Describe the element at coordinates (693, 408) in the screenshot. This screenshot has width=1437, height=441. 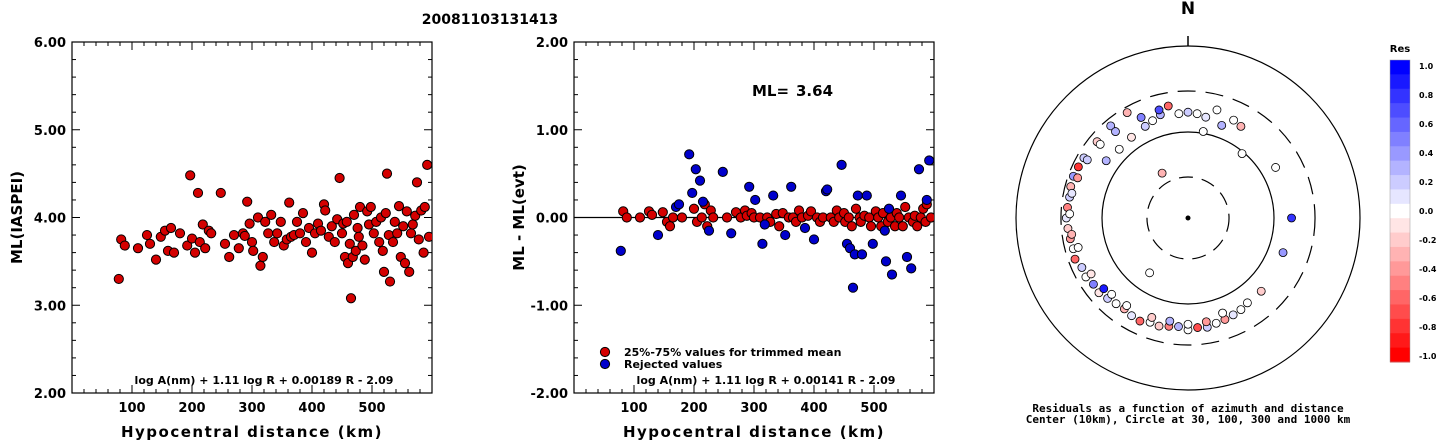
I see `x-tick-label: 200` at that location.